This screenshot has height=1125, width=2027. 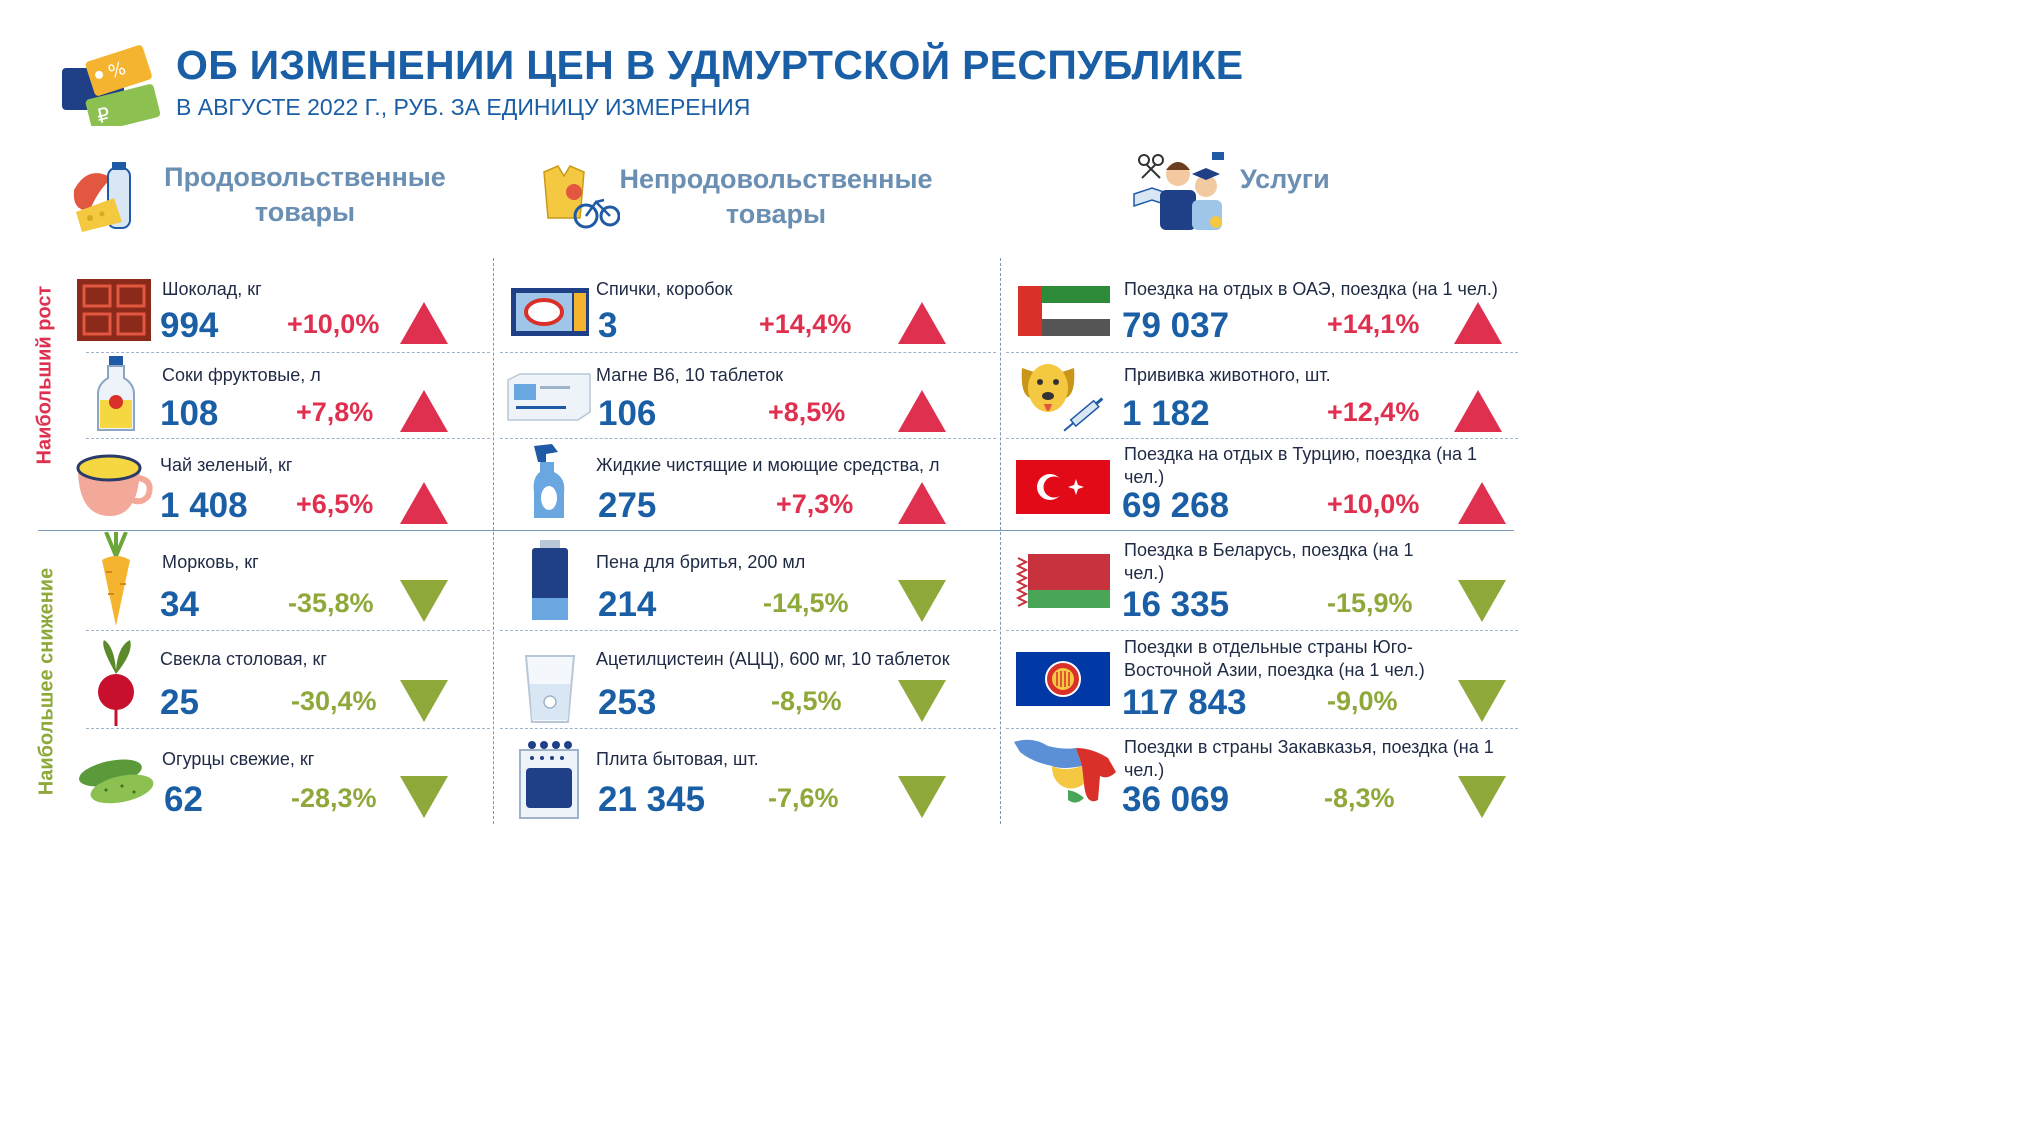 What do you see at coordinates (550, 314) in the screenshot?
I see `matchbox-icon` at bounding box center [550, 314].